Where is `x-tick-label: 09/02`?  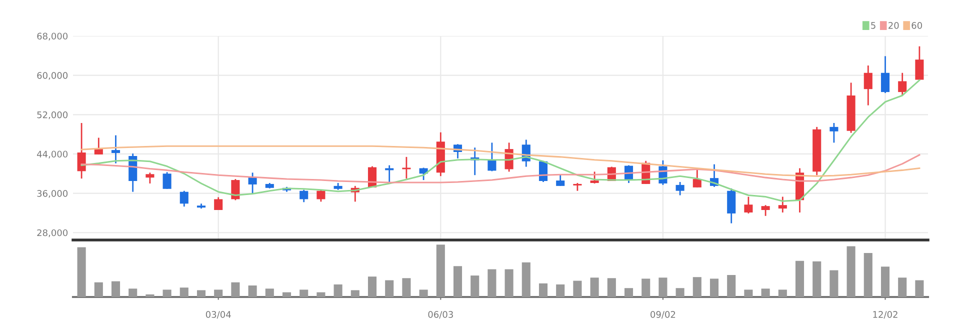 x-tick-label: 09/02 is located at coordinates (663, 315).